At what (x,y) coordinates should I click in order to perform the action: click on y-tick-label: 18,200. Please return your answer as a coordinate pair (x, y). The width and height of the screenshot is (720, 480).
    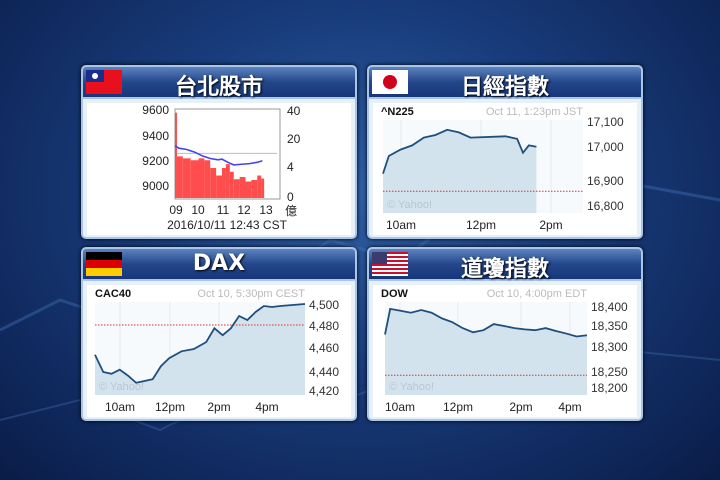
    Looking at the image, I should click on (609, 388).